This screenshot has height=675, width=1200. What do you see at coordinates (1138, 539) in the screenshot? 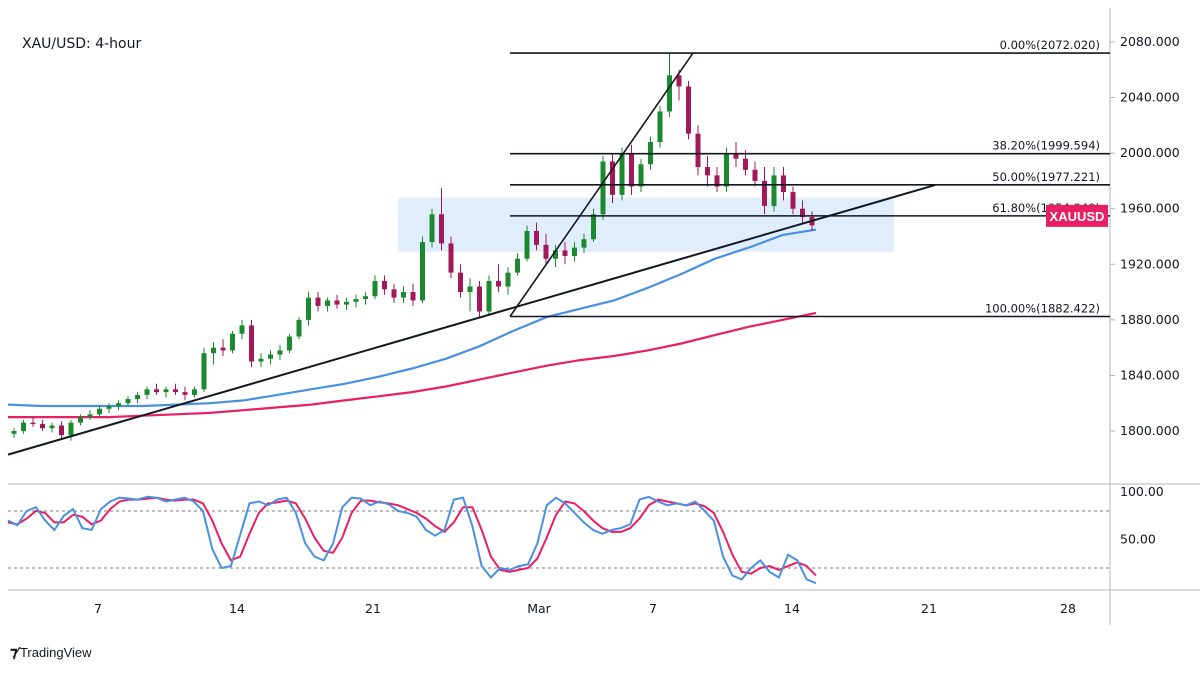
I see `oscillator-tick-label: 50.00` at bounding box center [1138, 539].